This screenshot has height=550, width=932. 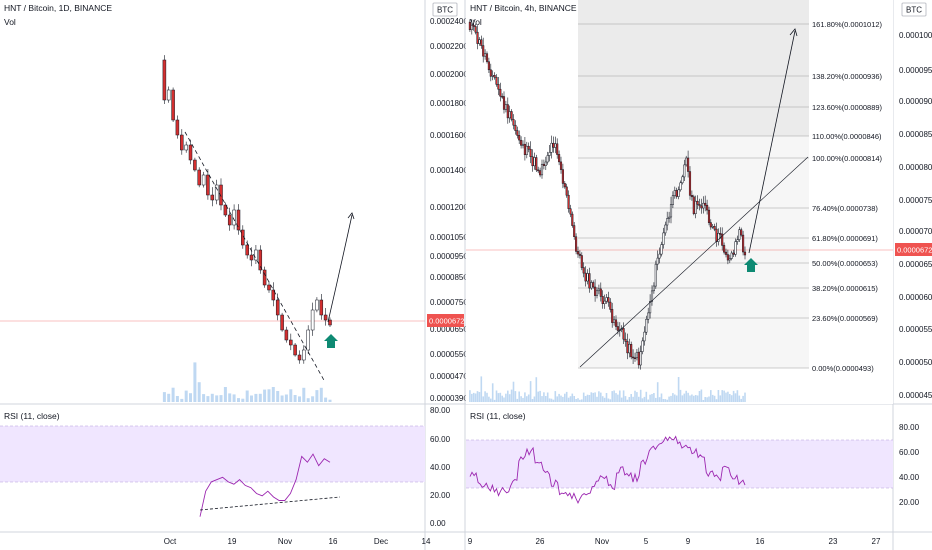 What do you see at coordinates (845, 208) in the screenshot?
I see `fib-level-label: 76.40%(0.0000738)` at bounding box center [845, 208].